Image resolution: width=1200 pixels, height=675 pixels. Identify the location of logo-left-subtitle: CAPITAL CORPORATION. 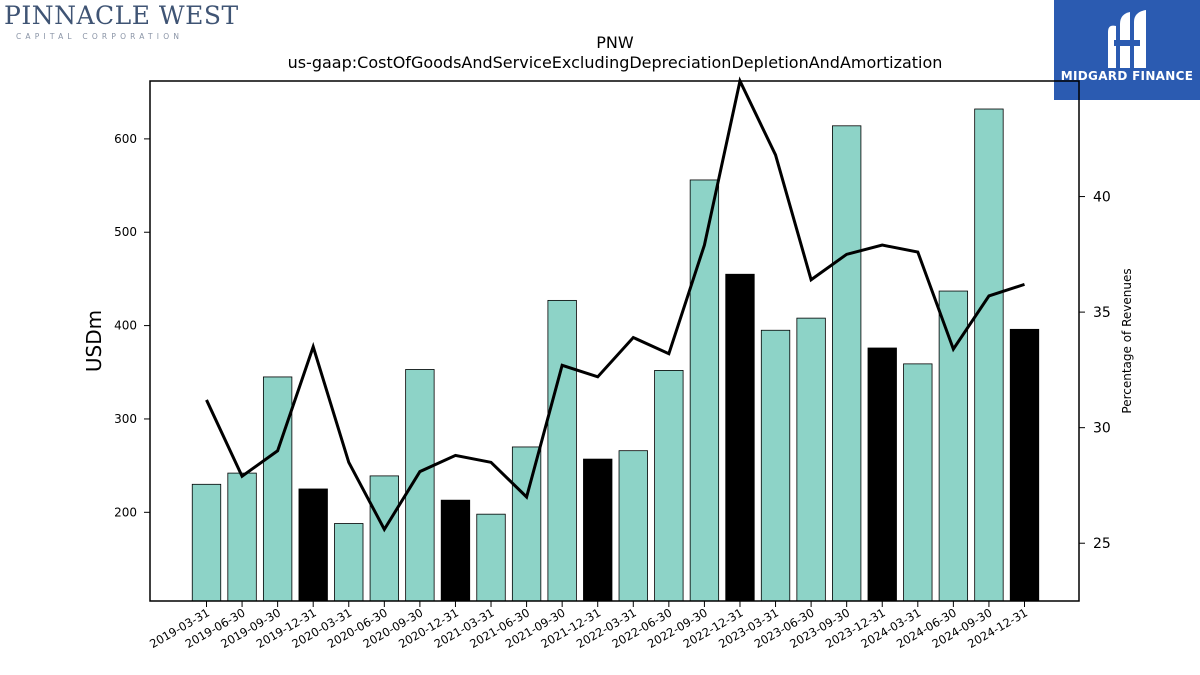
(100, 36).